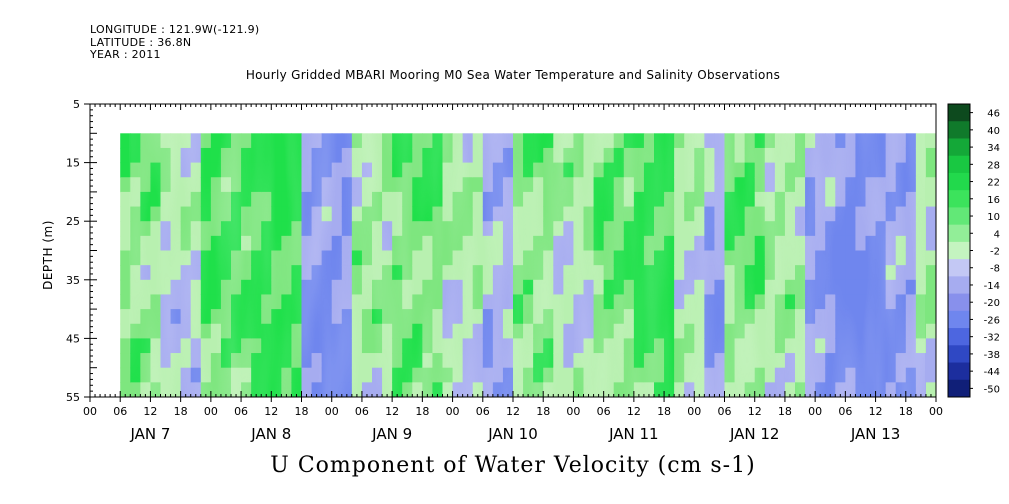 The width and height of the screenshot is (1009, 504). What do you see at coordinates (995, 269) in the screenshot?
I see `colorbar-label: -8` at bounding box center [995, 269].